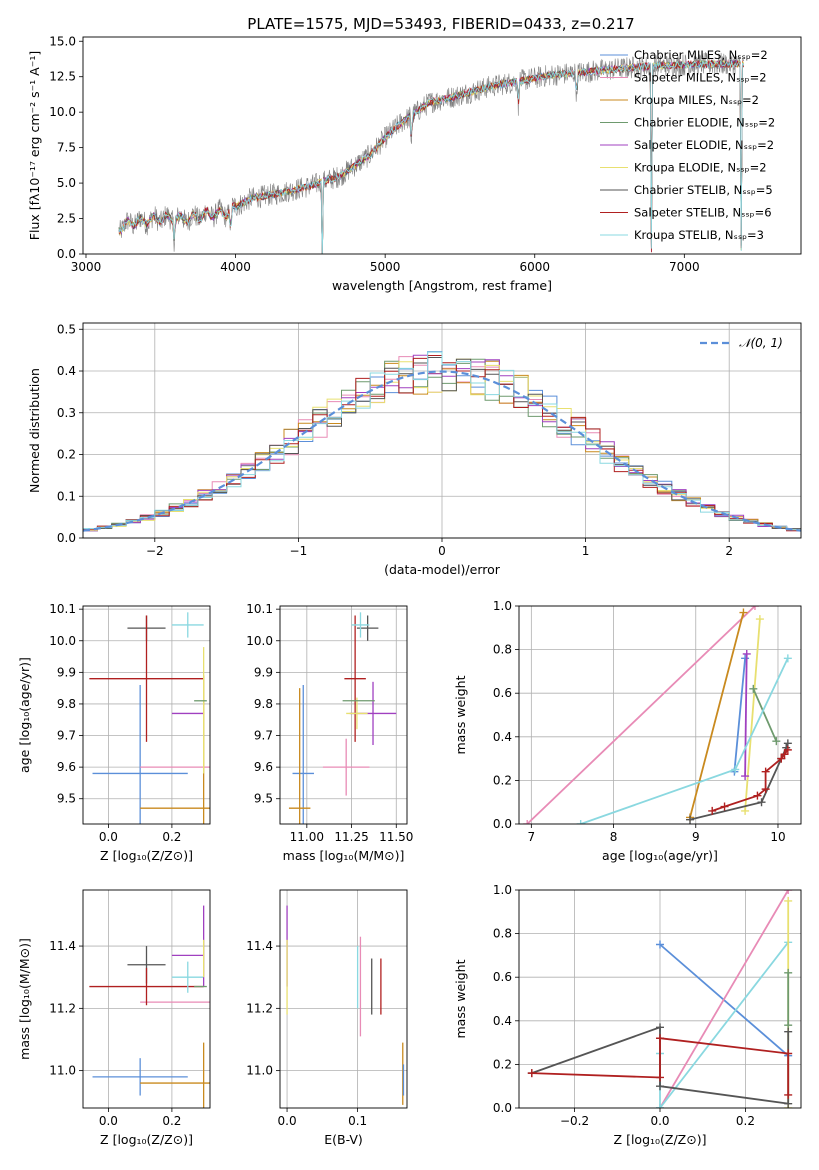 Image resolution: width=819 pixels, height=1170 pixels. What do you see at coordinates (765, 715) in the screenshot?
I see `weight-line-chabrier-elodie` at bounding box center [765, 715].